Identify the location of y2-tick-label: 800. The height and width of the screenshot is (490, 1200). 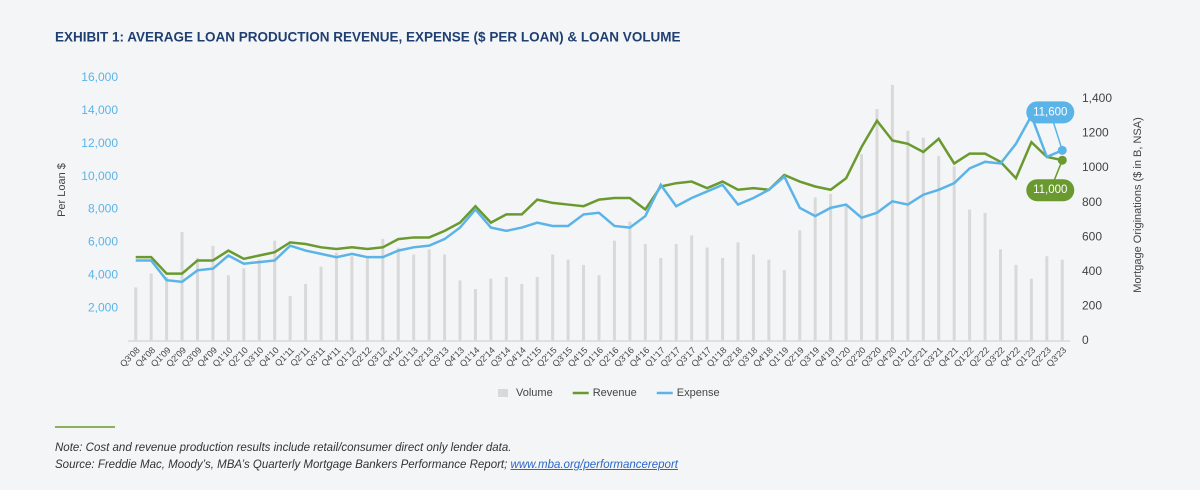
(1092, 202).